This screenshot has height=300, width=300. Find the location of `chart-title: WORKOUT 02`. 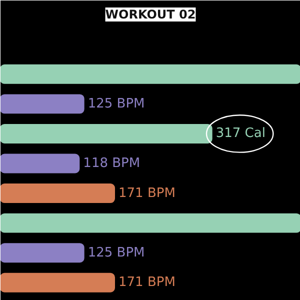

chart-title: WORKOUT 02 is located at coordinates (150, 15).